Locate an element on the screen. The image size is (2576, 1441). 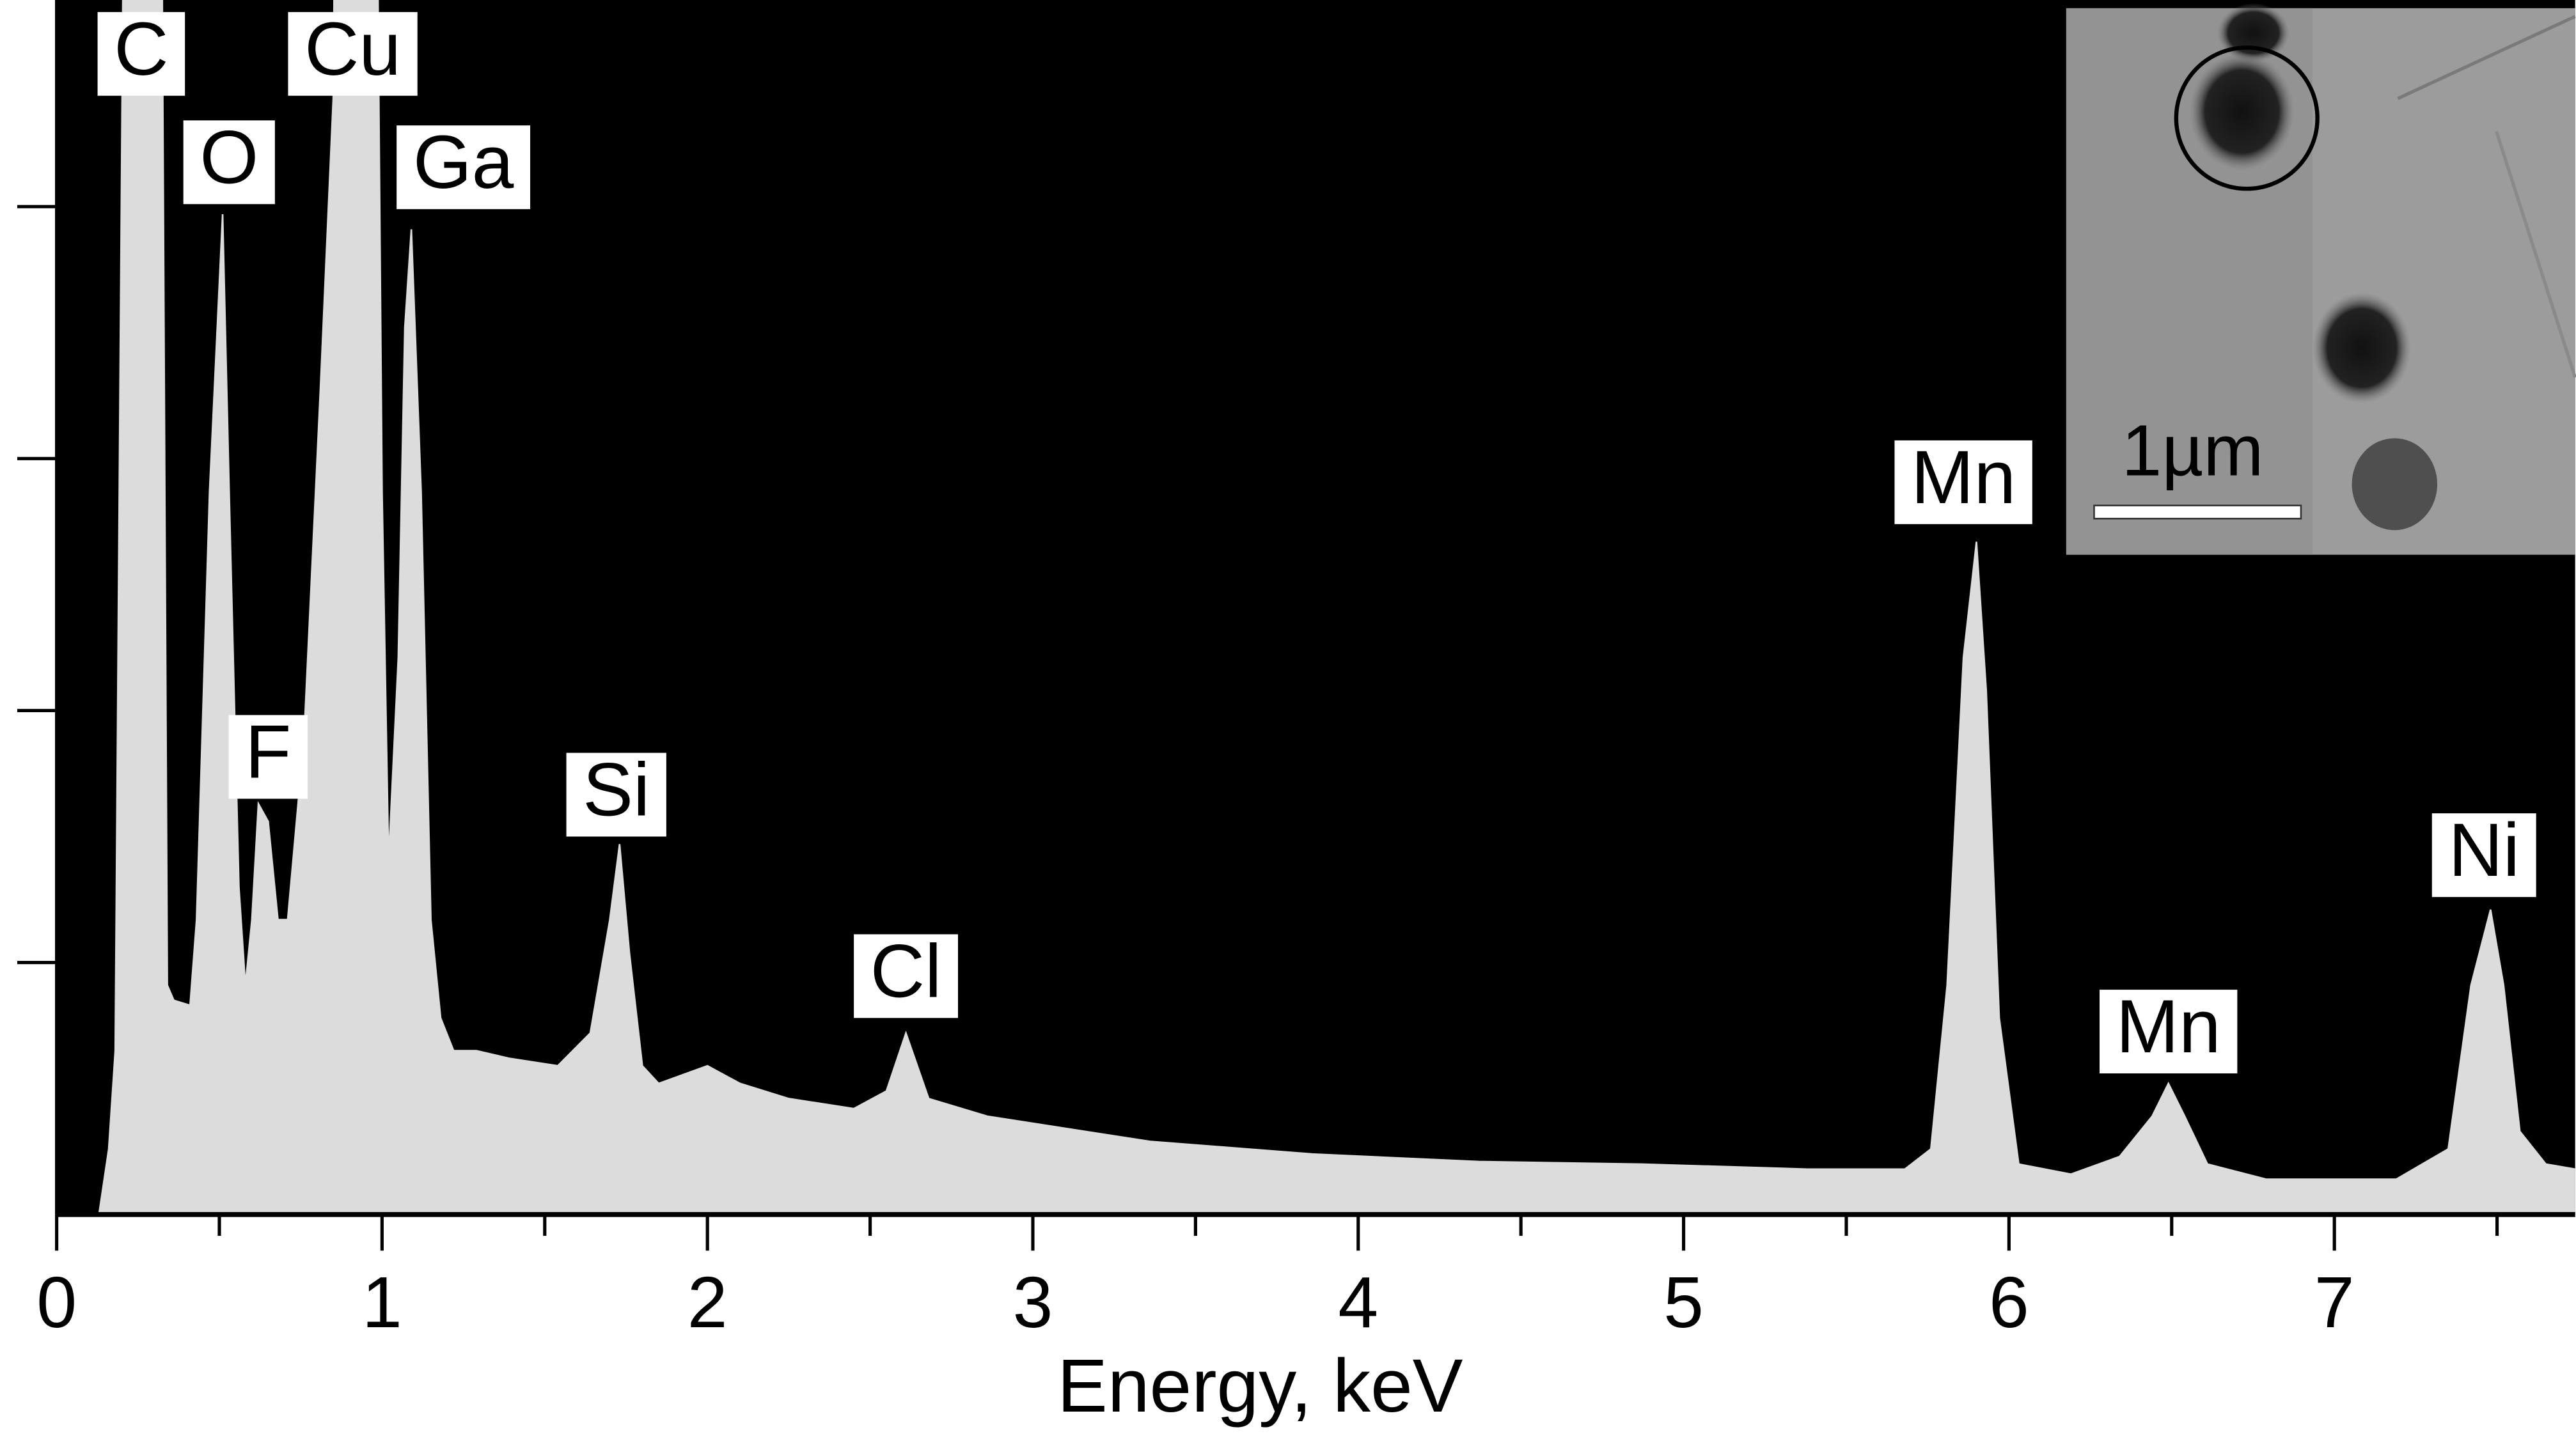
peak-label: Ga is located at coordinates (464, 165).